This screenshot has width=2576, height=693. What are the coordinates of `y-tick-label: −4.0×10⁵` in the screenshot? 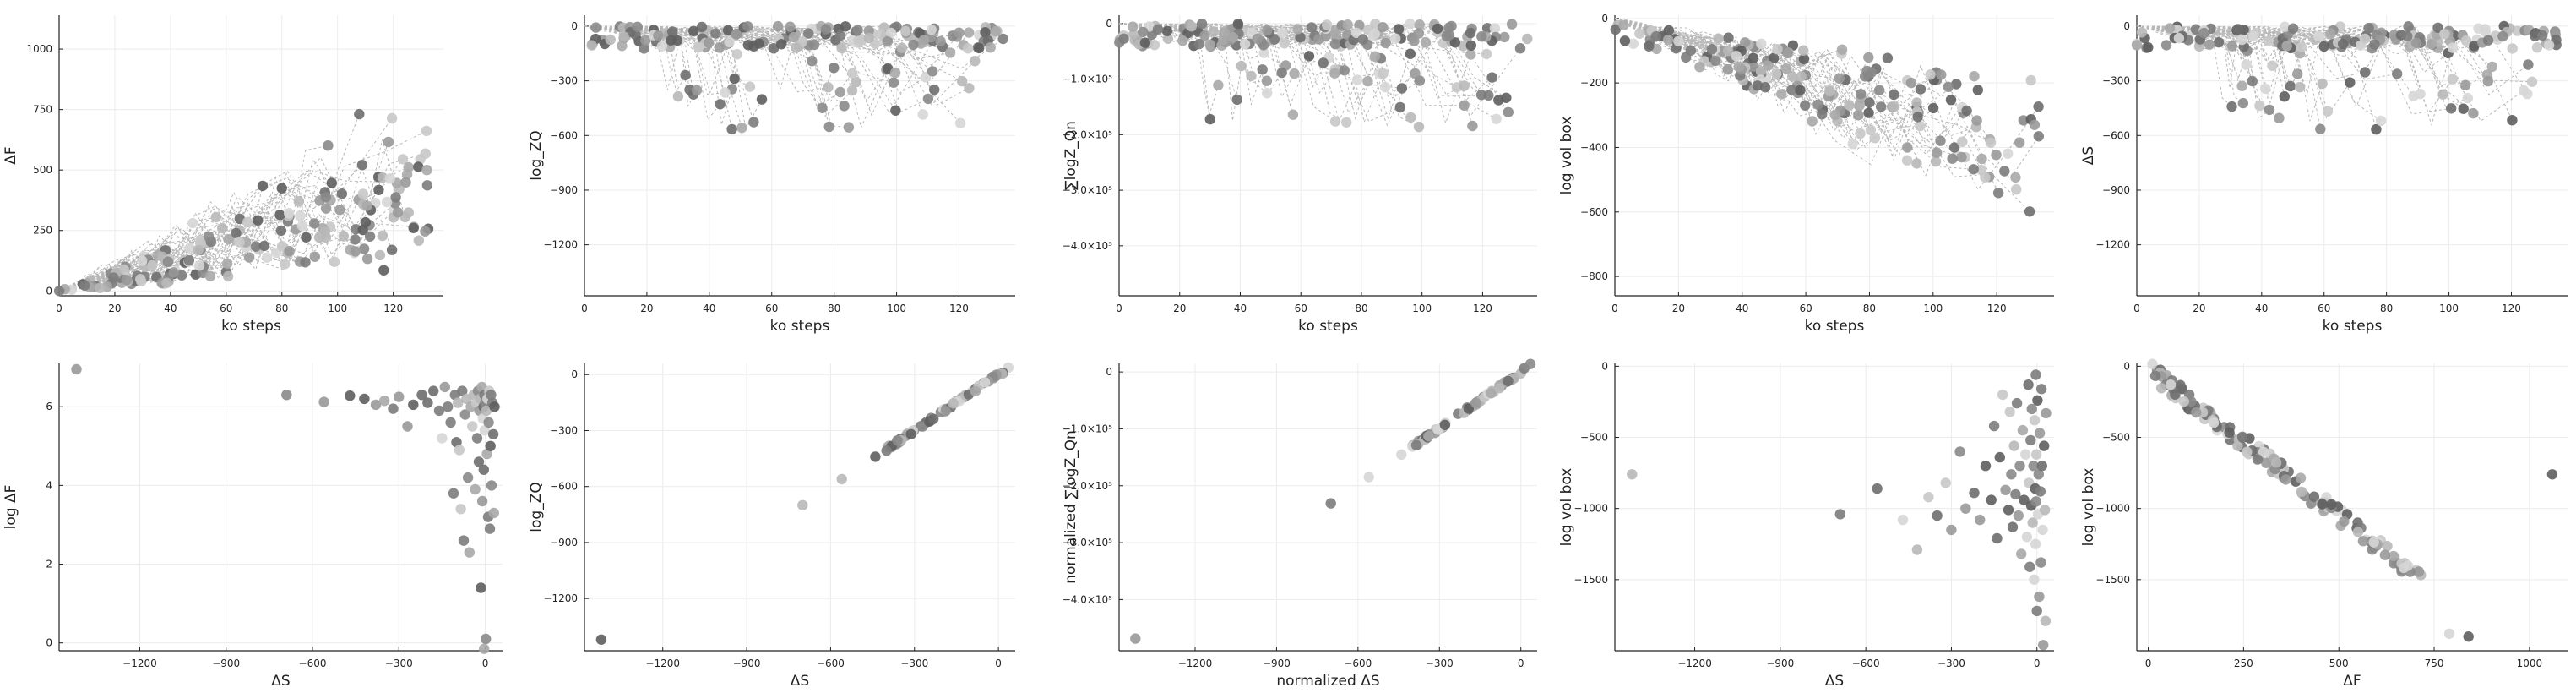 It's located at (1087, 599).